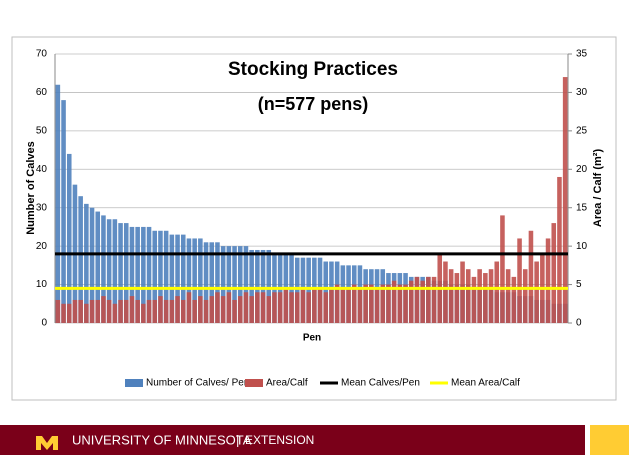  What do you see at coordinates (42, 92) in the screenshot?
I see `y-tick-label: 60` at bounding box center [42, 92].